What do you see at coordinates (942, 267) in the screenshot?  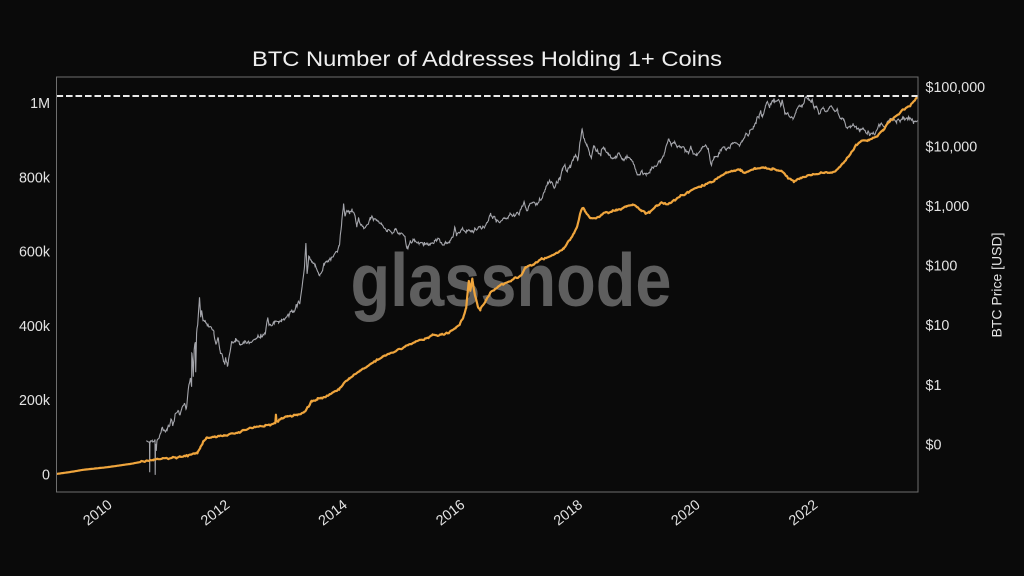 I see `svg-text: $100` at bounding box center [942, 267].